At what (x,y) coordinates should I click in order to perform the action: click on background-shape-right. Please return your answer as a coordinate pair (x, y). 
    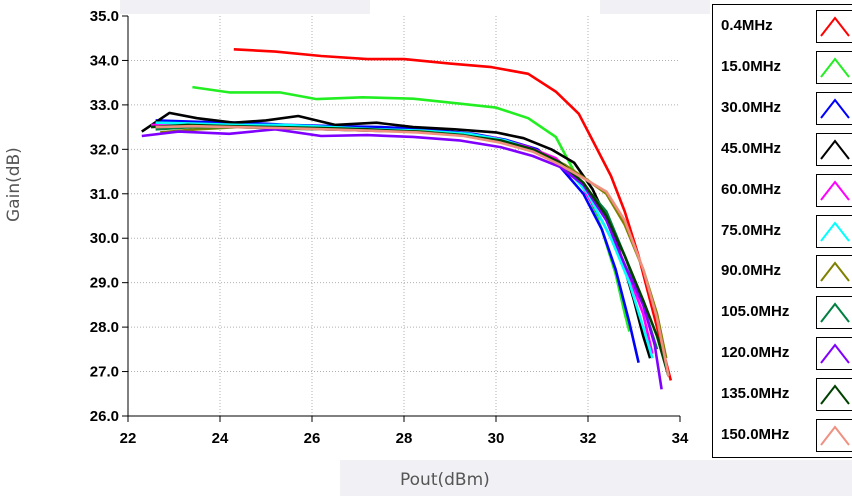
    Looking at the image, I should click on (655, 7).